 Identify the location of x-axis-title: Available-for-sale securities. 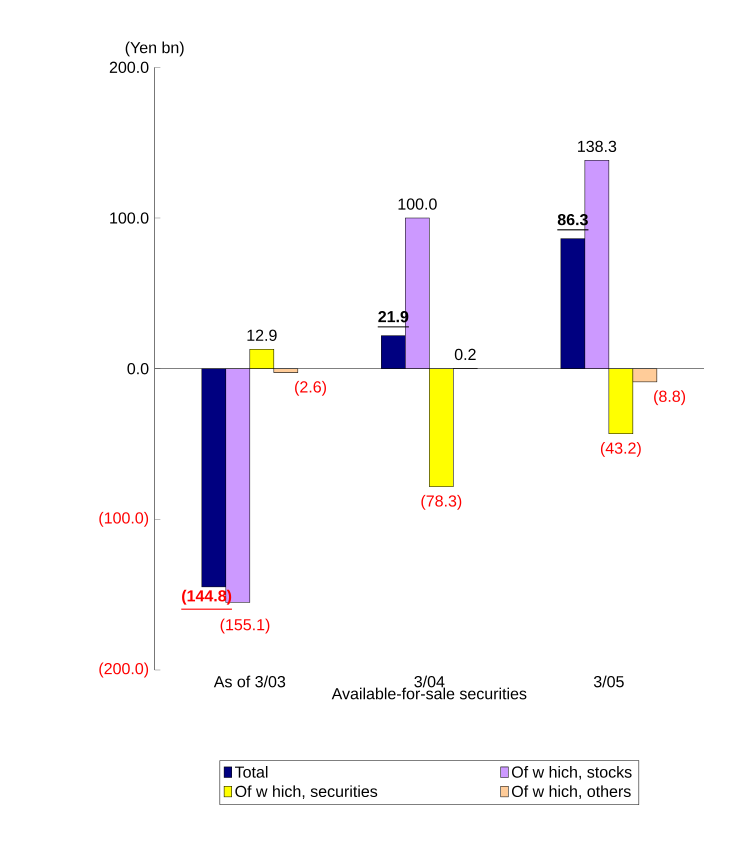
(429, 694).